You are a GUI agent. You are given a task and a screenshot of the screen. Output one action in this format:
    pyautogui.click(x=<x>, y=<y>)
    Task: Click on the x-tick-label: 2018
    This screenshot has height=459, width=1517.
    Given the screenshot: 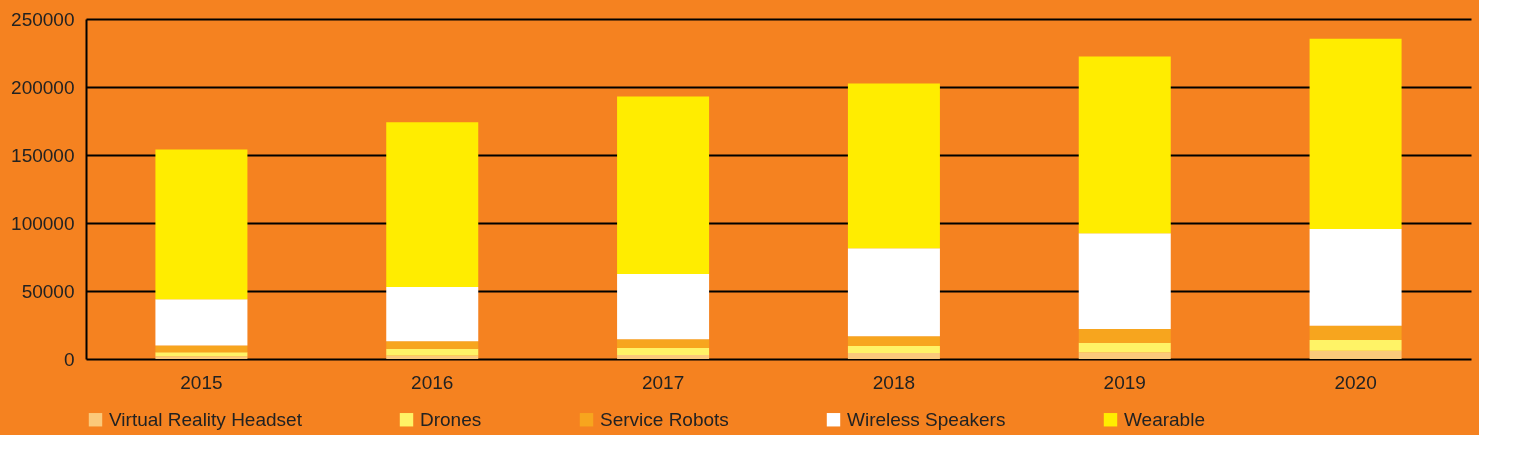 What is the action you would take?
    pyautogui.click(x=894, y=382)
    